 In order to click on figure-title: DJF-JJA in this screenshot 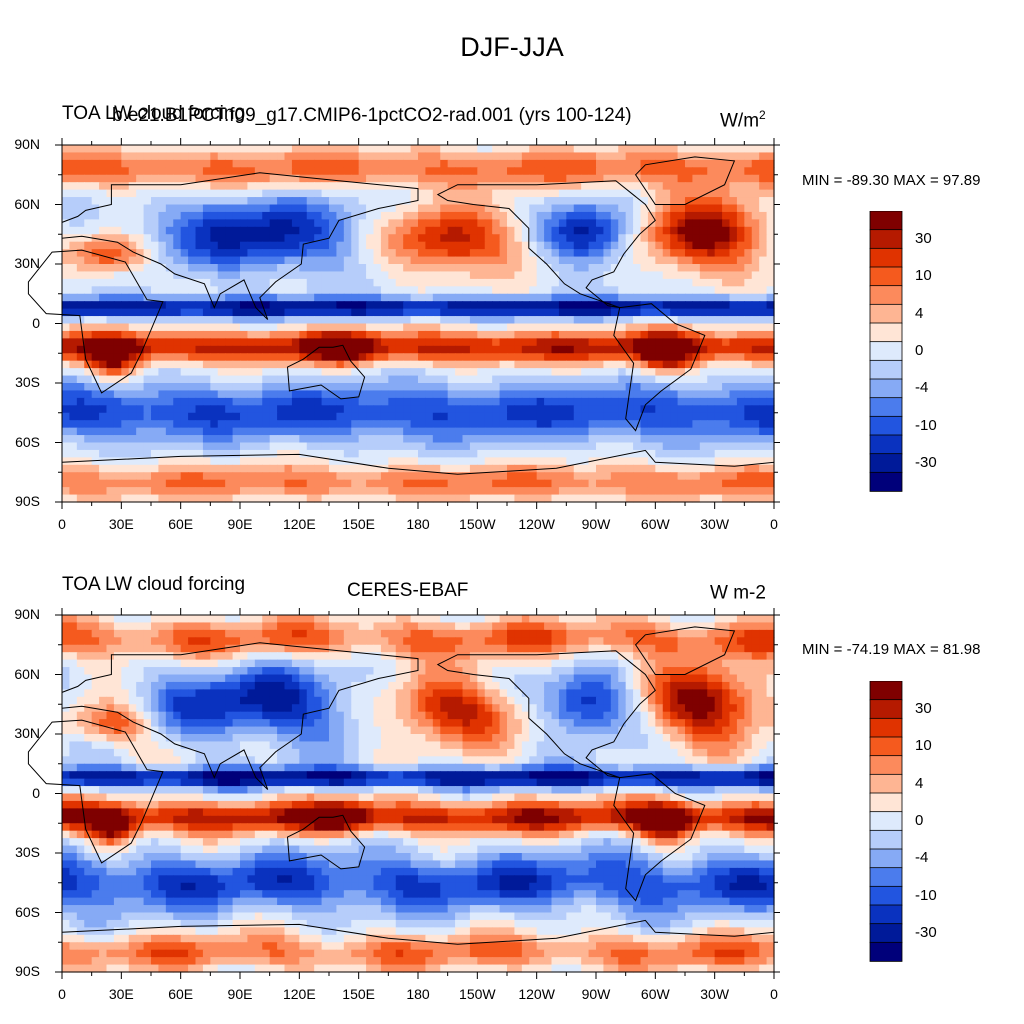, I will do `click(512, 47)`.